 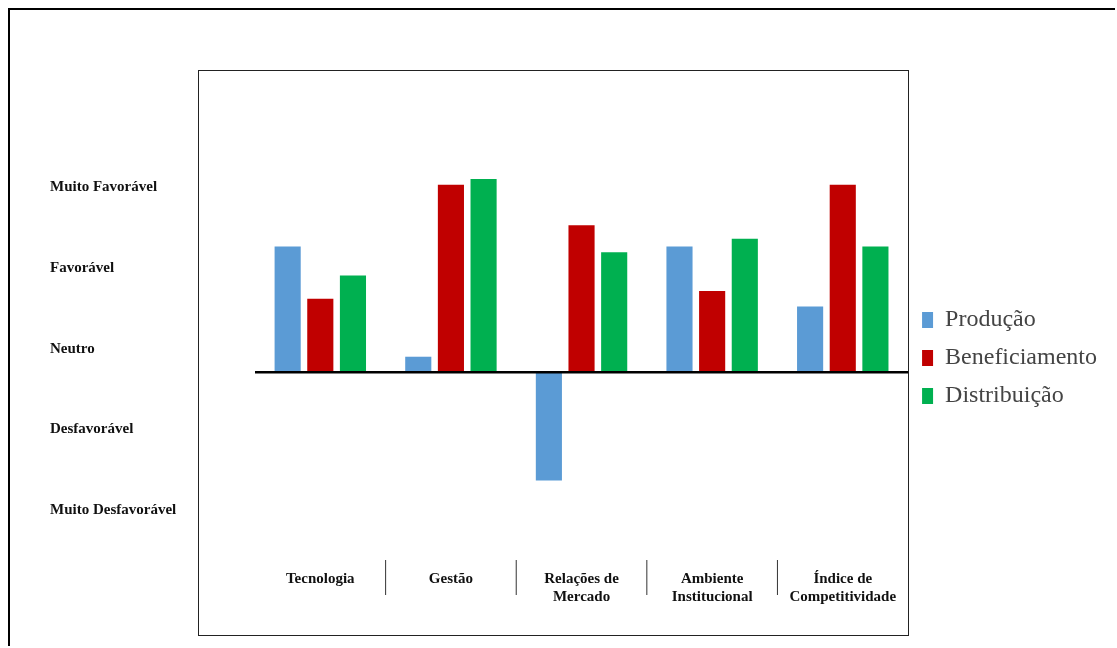 What do you see at coordinates (1021, 356) in the screenshot?
I see `legend-label: Beneficiamento` at bounding box center [1021, 356].